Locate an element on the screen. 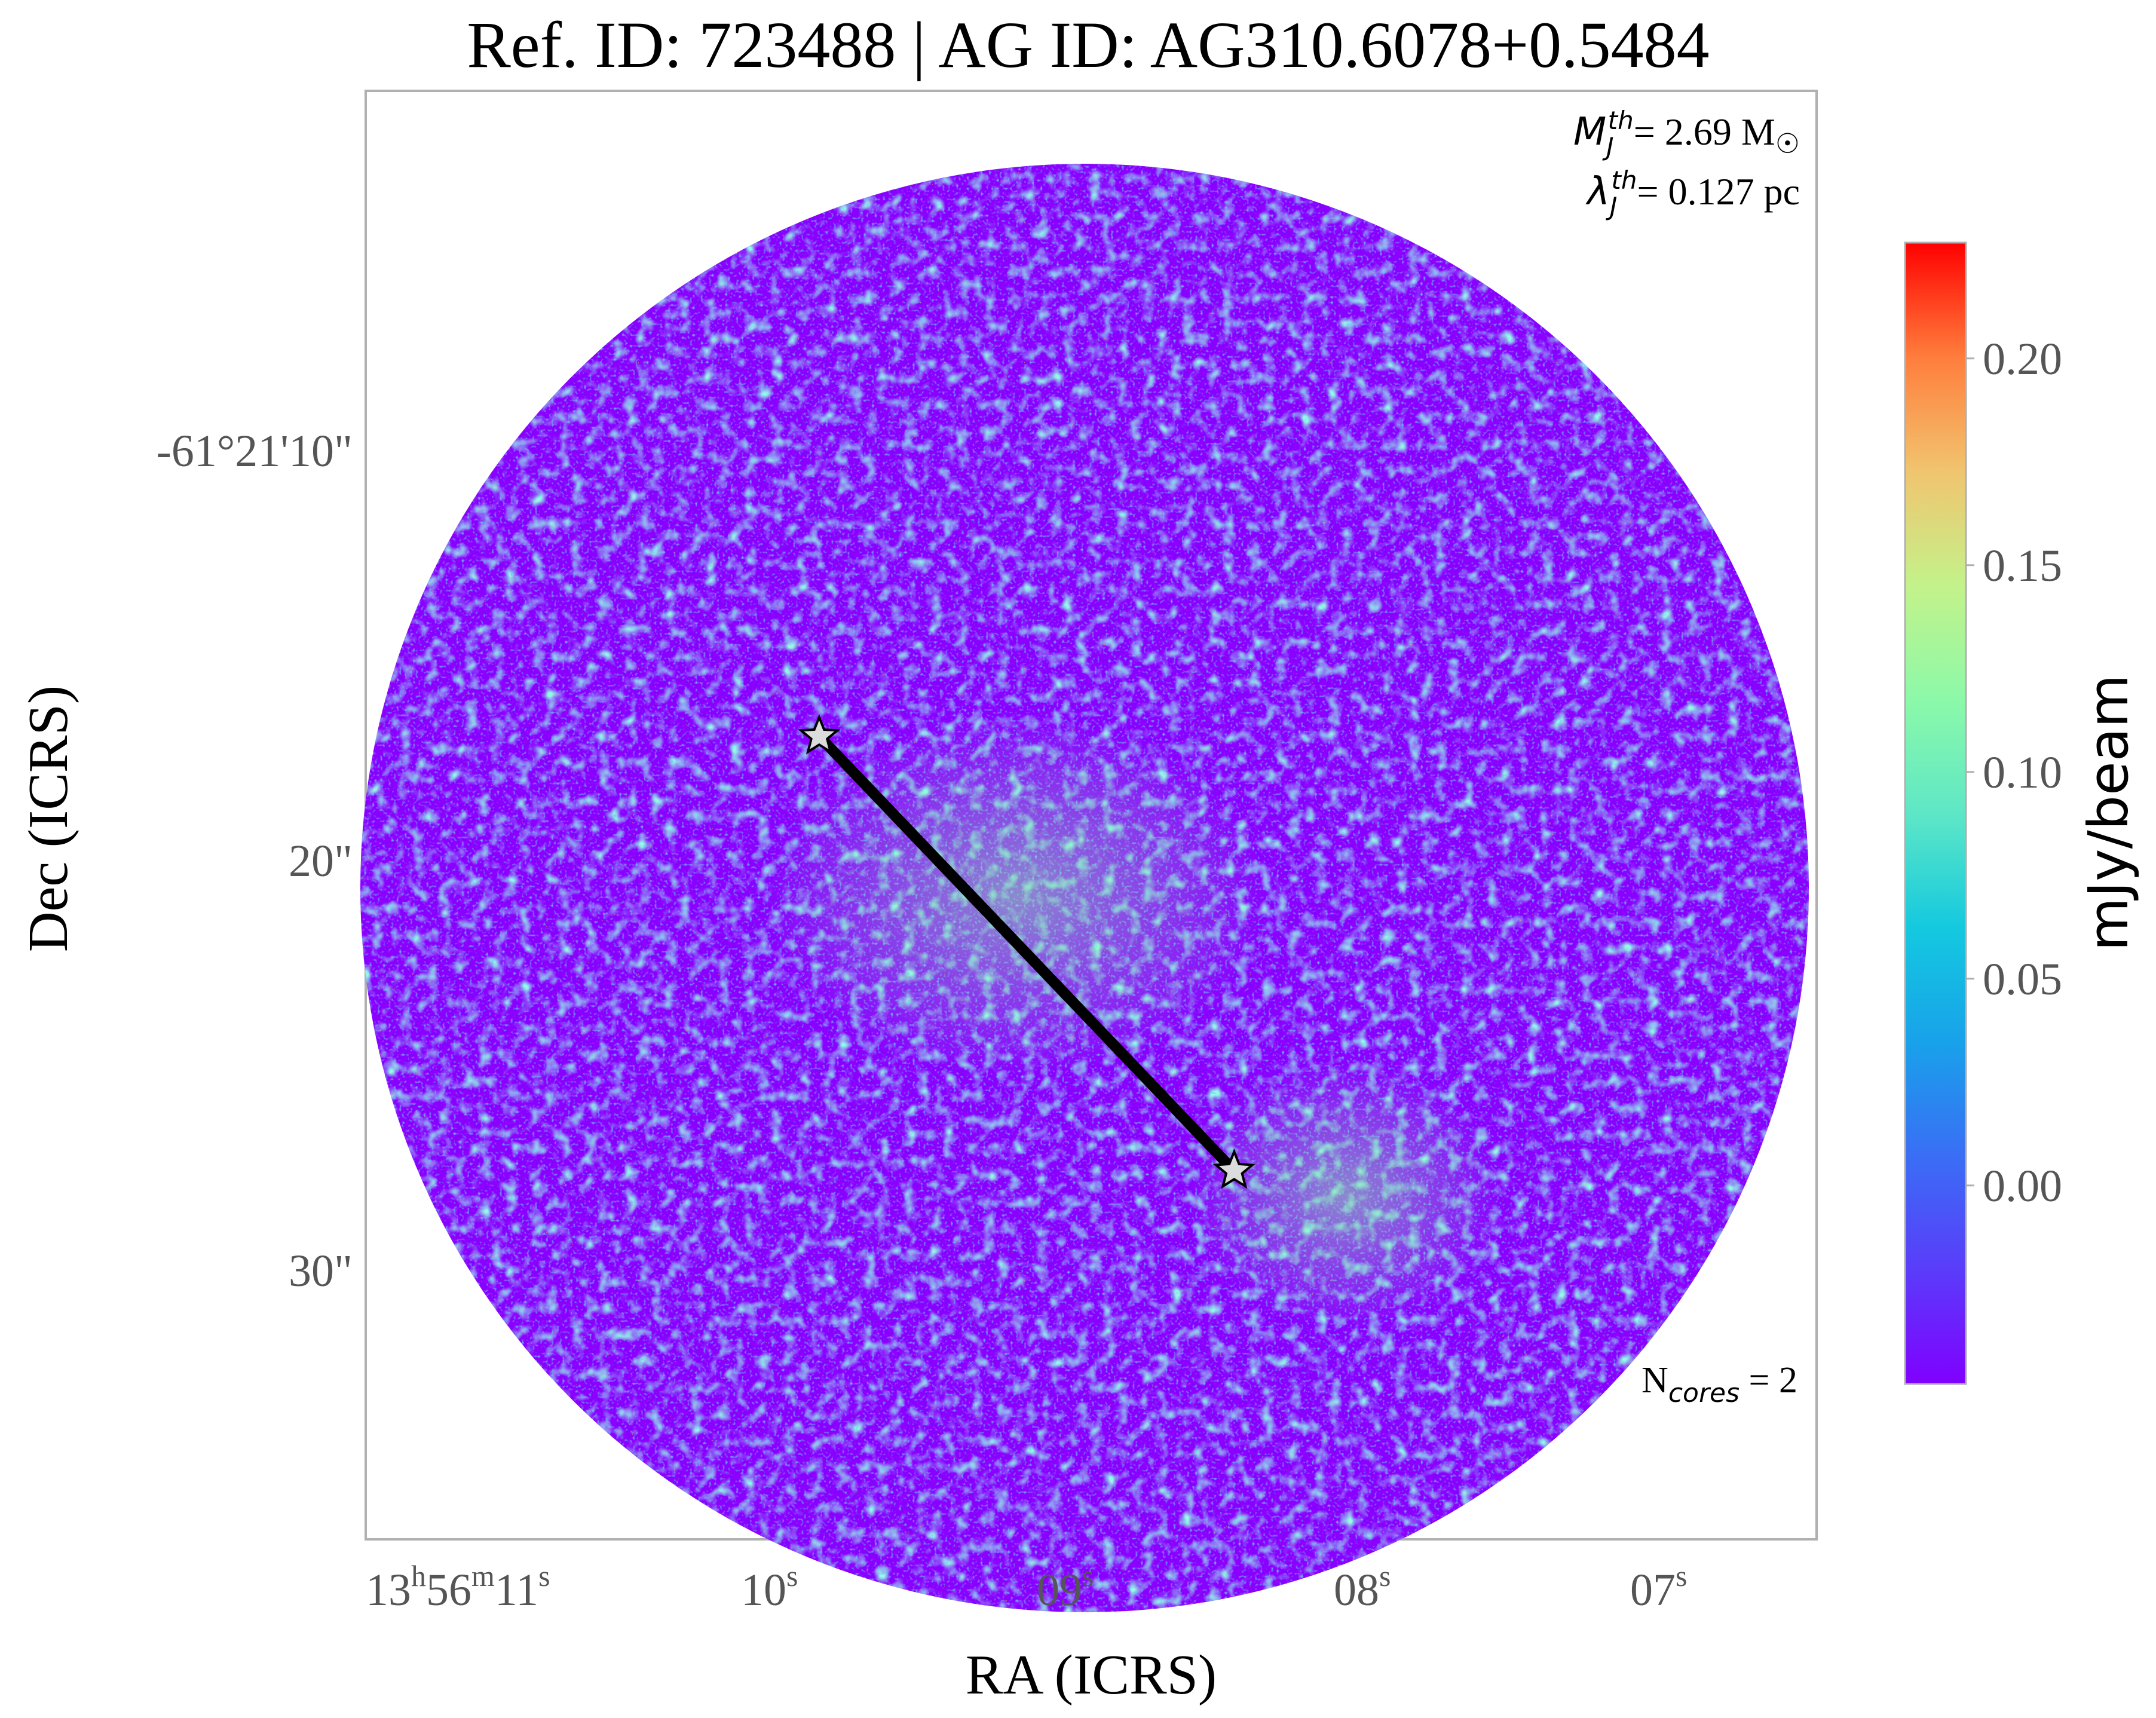 The height and width of the screenshot is (1718, 2156). jeans-mass-annotation: MJth= 2.69 M☉ is located at coordinates (1686, 133).